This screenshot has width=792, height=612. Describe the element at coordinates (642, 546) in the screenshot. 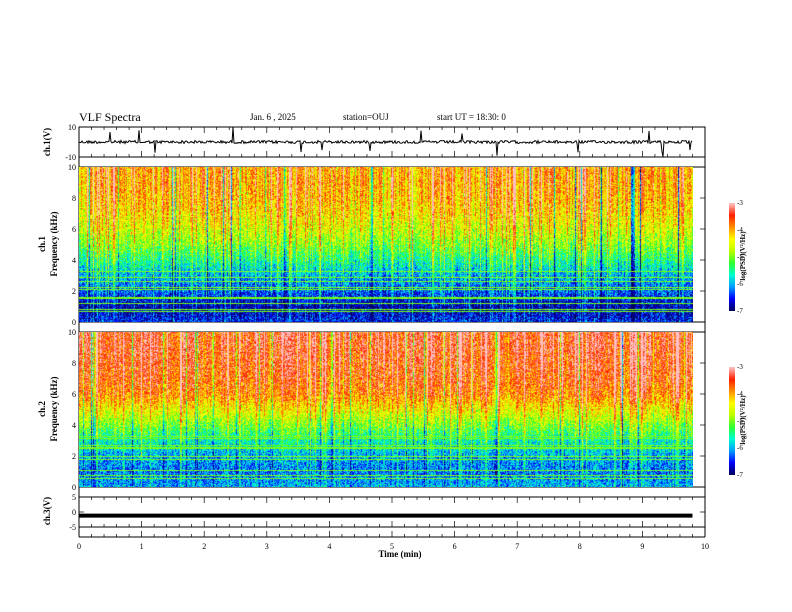

I see `x-tick-label: 9` at that location.